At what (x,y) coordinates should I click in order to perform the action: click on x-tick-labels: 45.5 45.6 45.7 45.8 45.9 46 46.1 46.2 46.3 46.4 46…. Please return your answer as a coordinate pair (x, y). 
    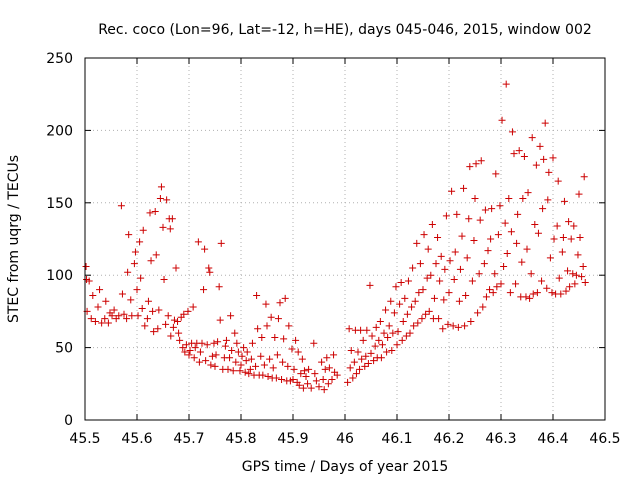
    Looking at the image, I should click on (344, 439).